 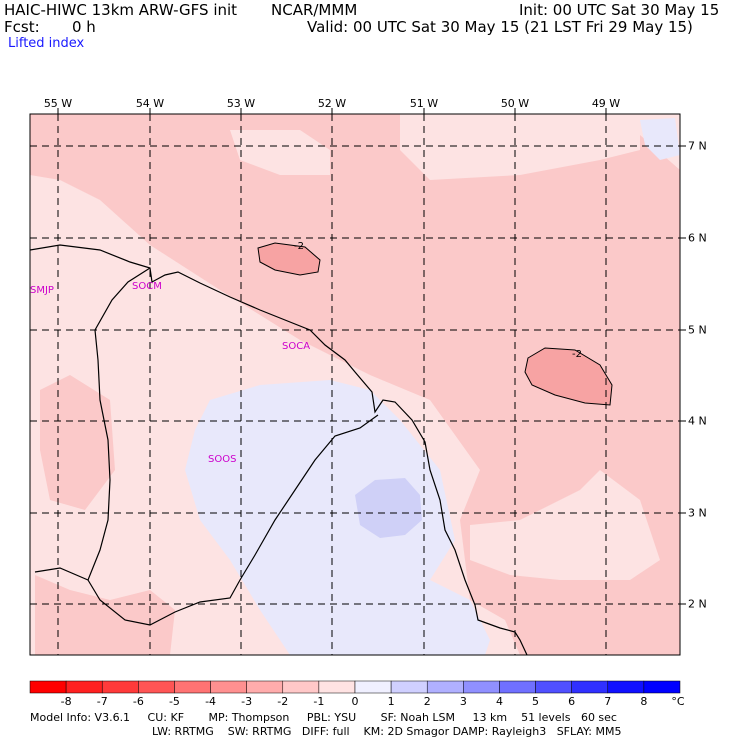 What do you see at coordinates (515, 103) in the screenshot?
I see `lon-label: 50 W` at bounding box center [515, 103].